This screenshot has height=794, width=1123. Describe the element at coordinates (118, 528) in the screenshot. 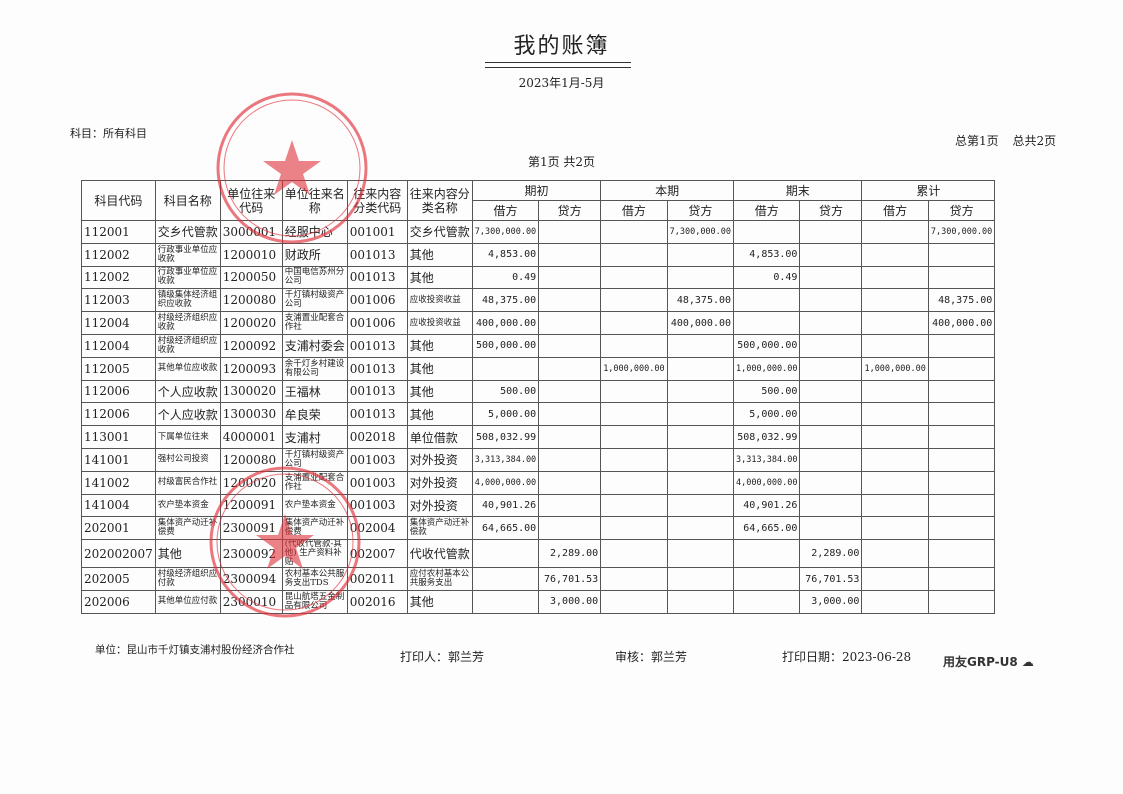

I see `account-code-cell: 202001` at that location.